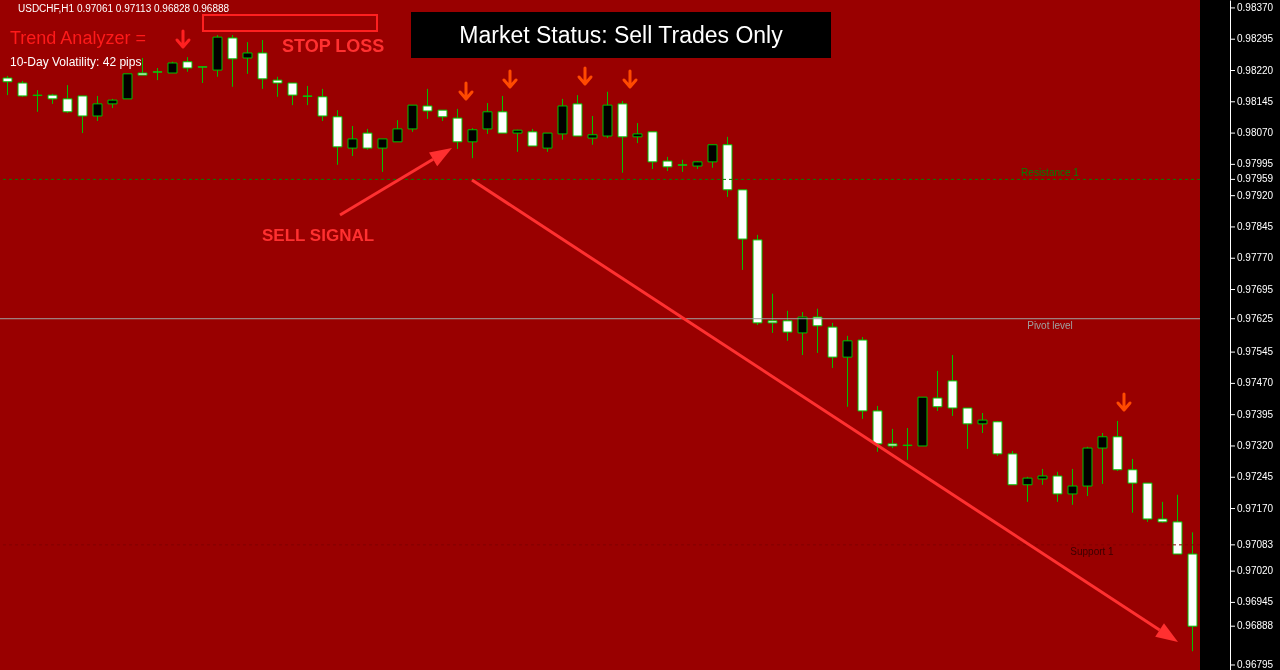 This screenshot has width=1280, height=670. What do you see at coordinates (1255, 226) in the screenshot?
I see `y-tick-label: 0.97845` at bounding box center [1255, 226].